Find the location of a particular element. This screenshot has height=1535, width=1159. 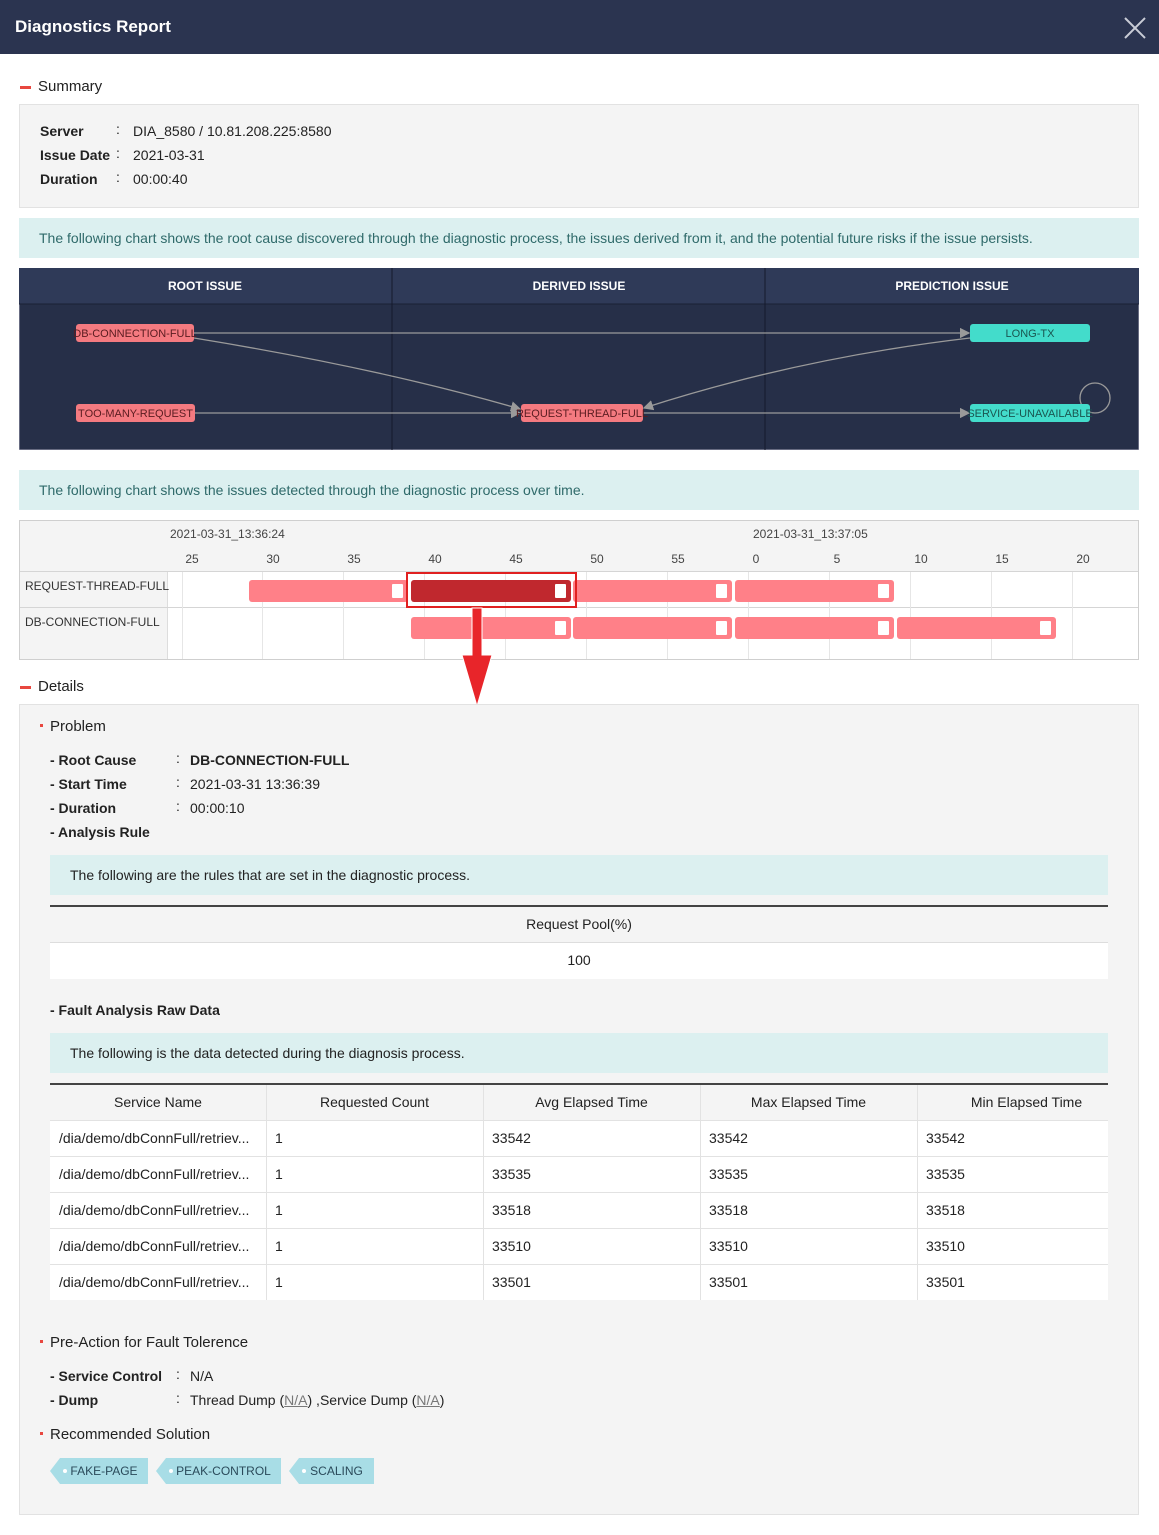

flow-node-label: LONG-TX is located at coordinates (1031, 334).